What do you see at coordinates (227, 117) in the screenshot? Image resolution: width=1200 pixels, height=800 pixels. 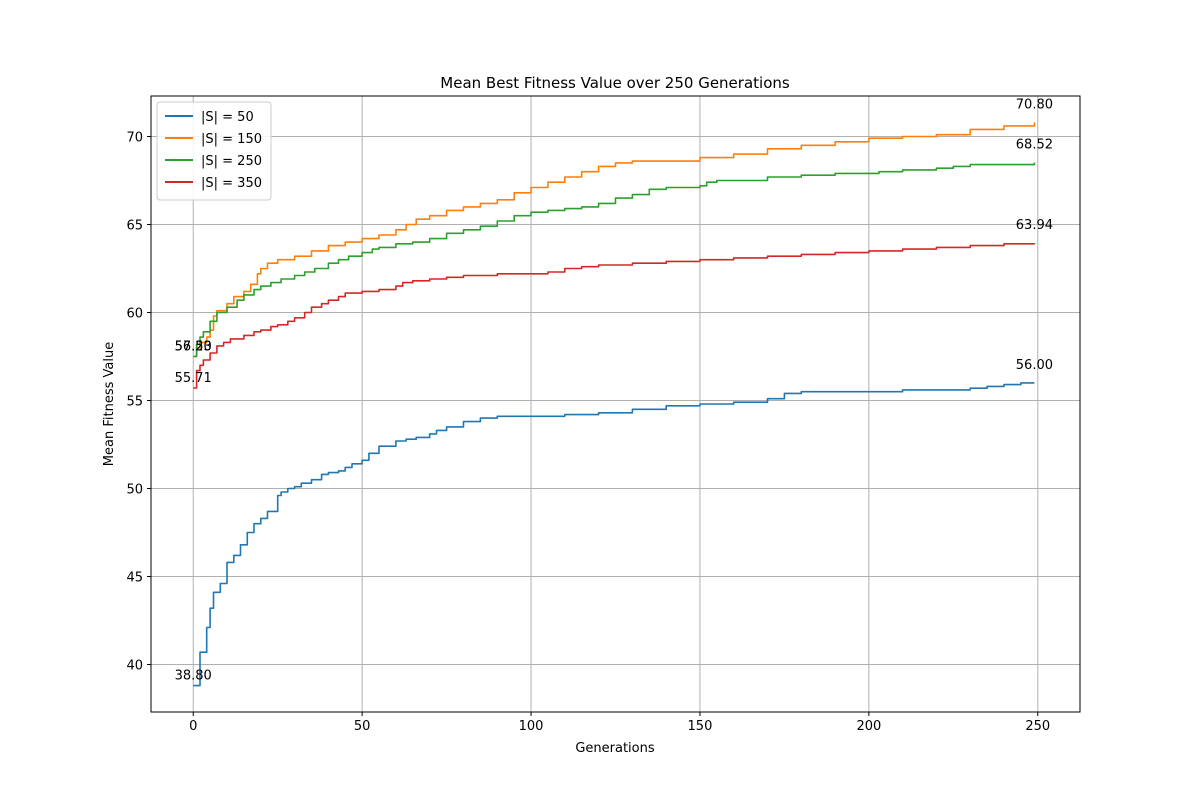 I see `legend-entry: |S| = 50` at bounding box center [227, 117].